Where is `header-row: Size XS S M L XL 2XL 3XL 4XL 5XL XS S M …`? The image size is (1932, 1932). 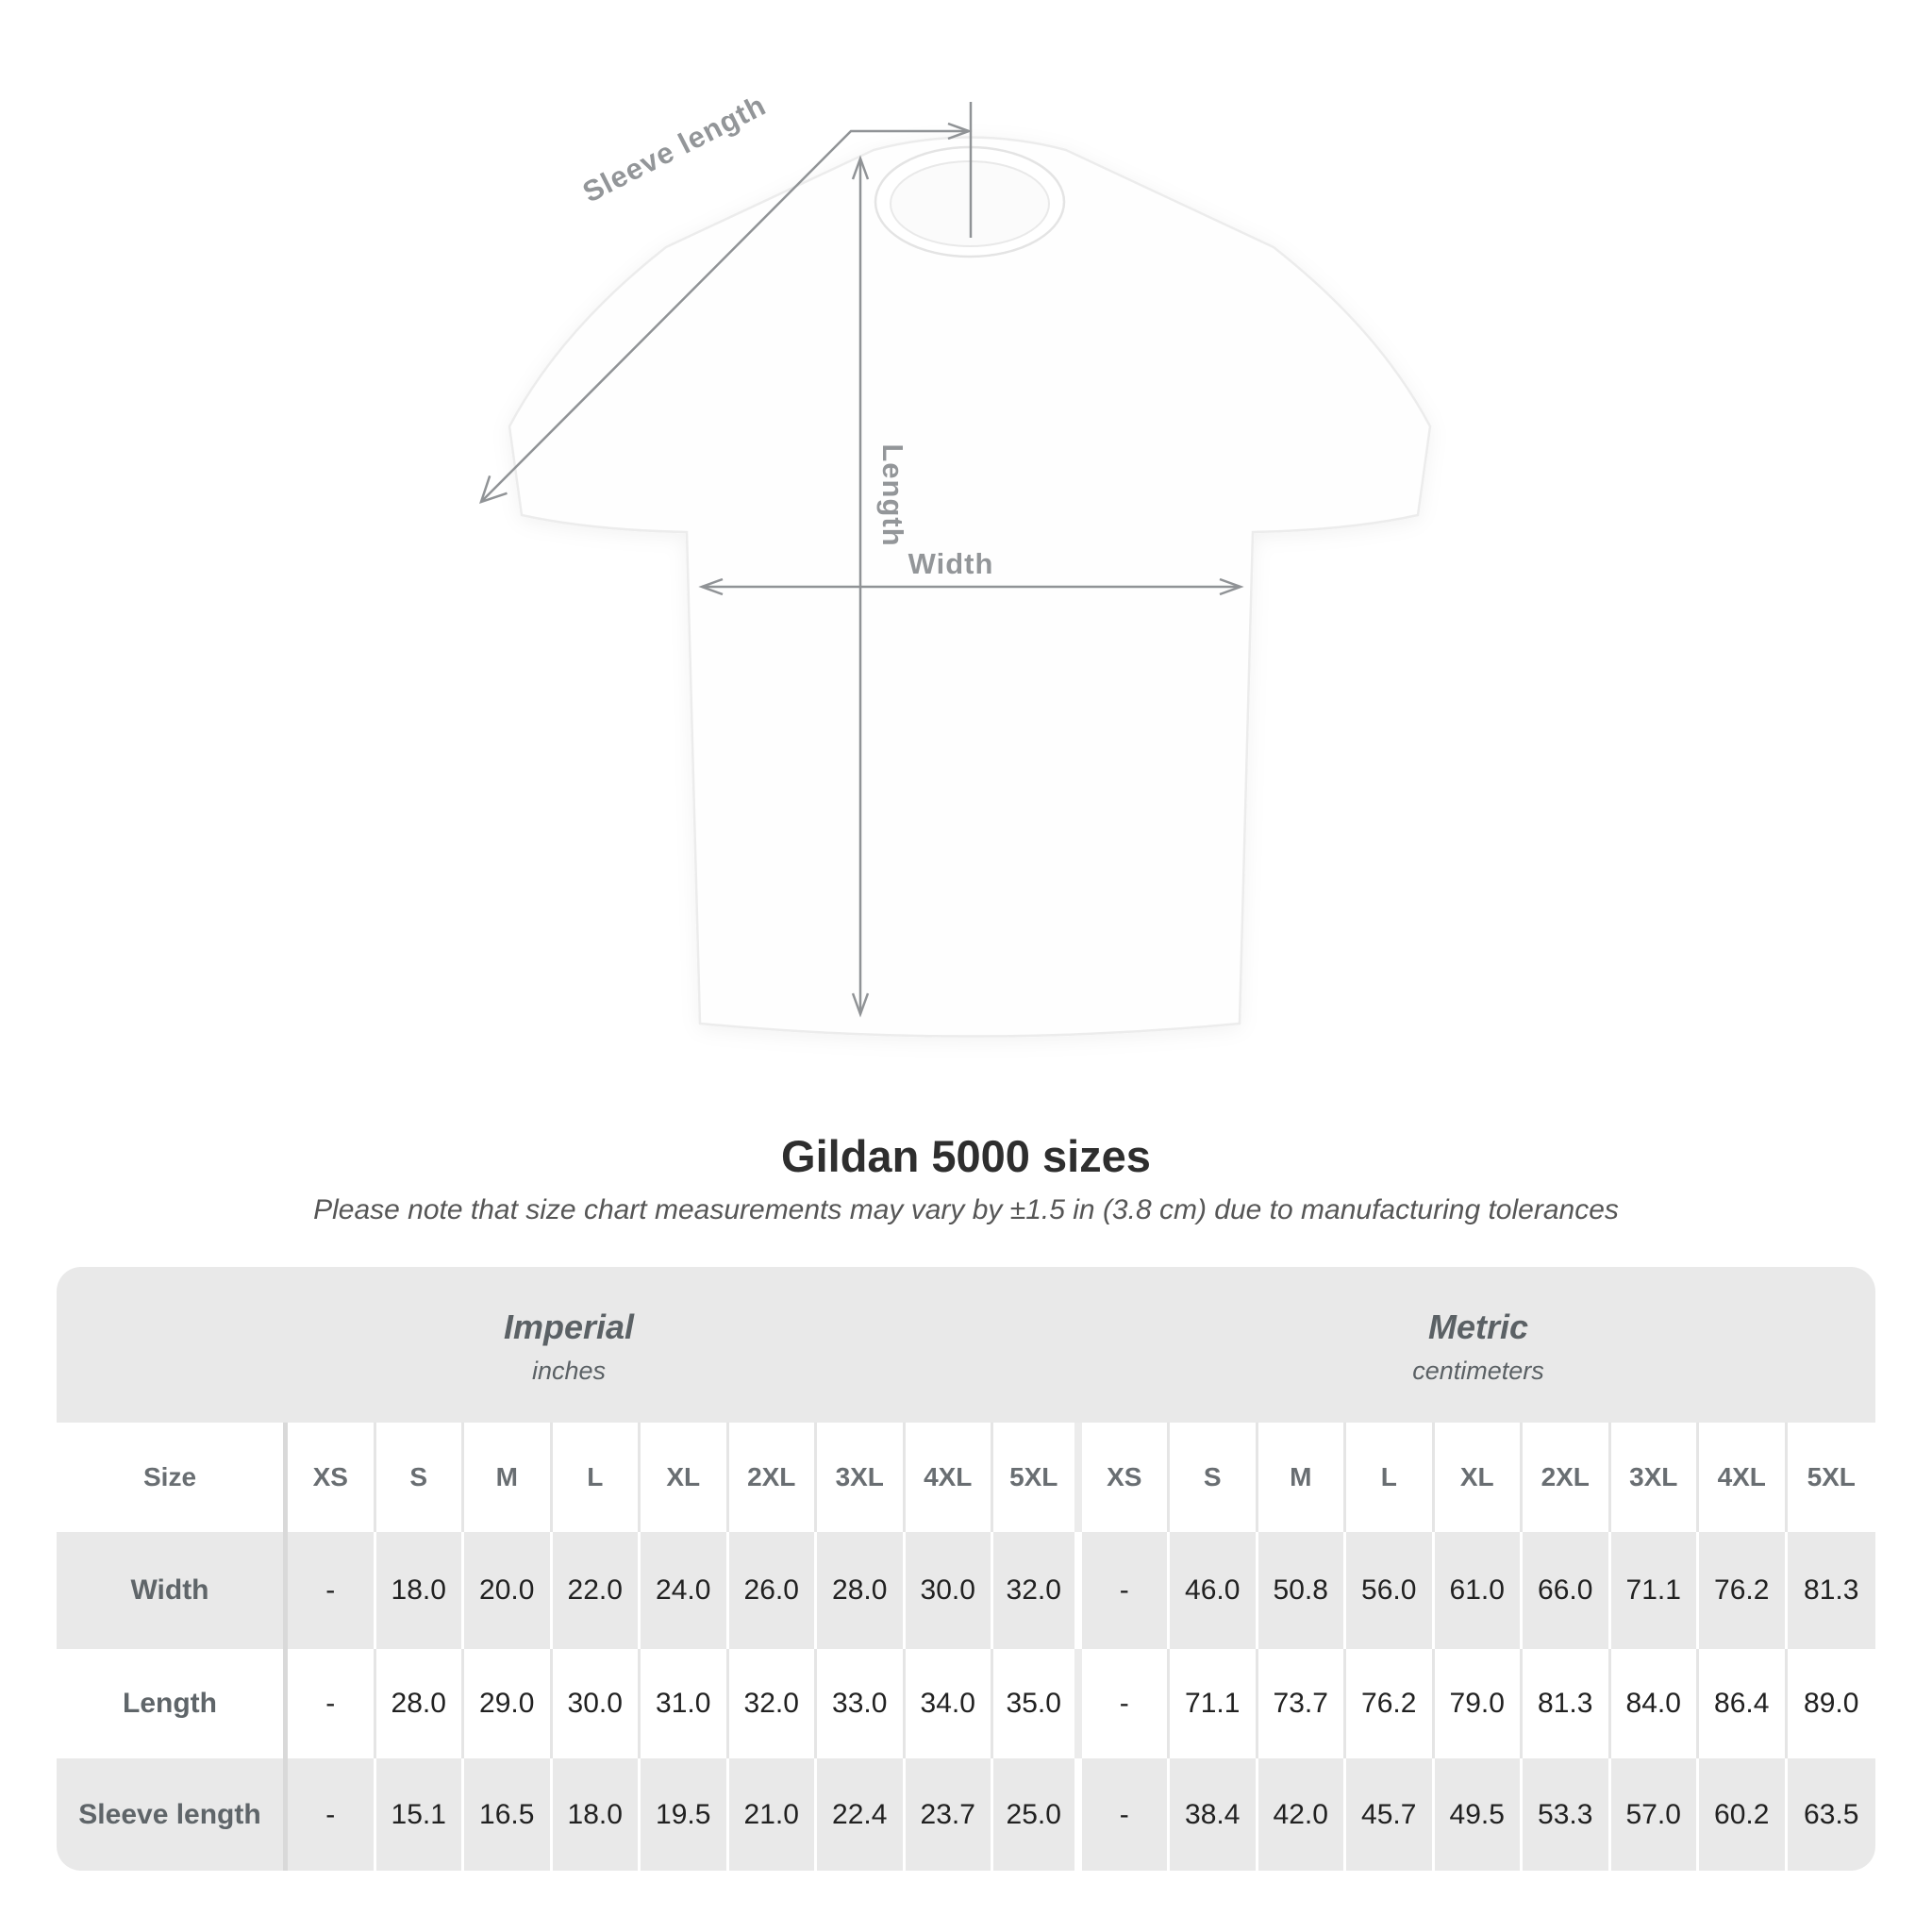 header-row: Size XS S M L XL 2XL 3XL 4XL 5XL XS S M … is located at coordinates (966, 1478).